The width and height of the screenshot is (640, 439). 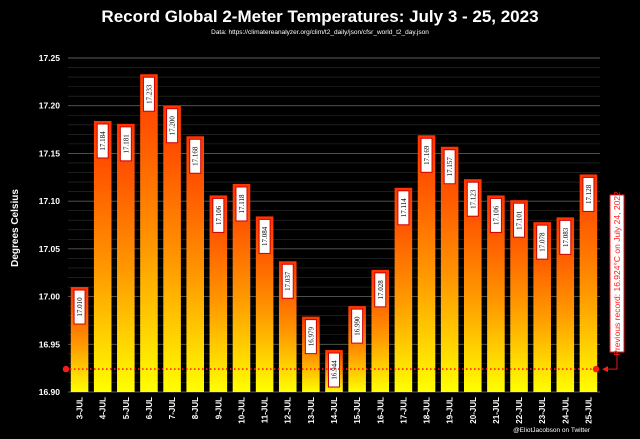 What do you see at coordinates (50, 201) in the screenshot?
I see `y-tick-label: 17.10` at bounding box center [50, 201].